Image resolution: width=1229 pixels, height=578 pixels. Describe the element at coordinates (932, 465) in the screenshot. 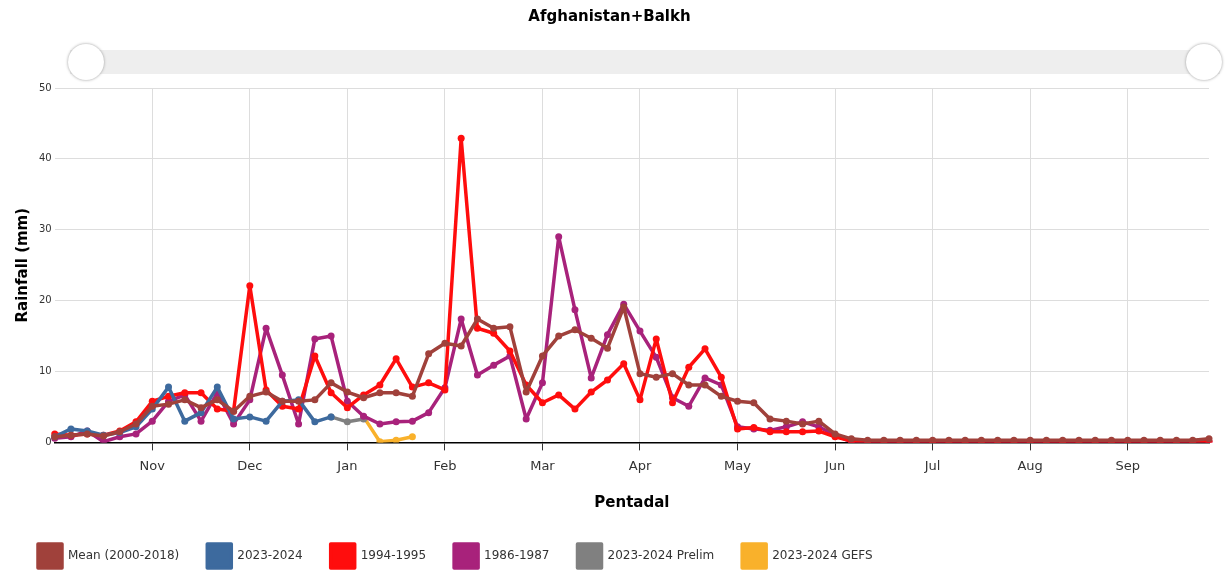

I see `x-tick-label: Jul` at that location.